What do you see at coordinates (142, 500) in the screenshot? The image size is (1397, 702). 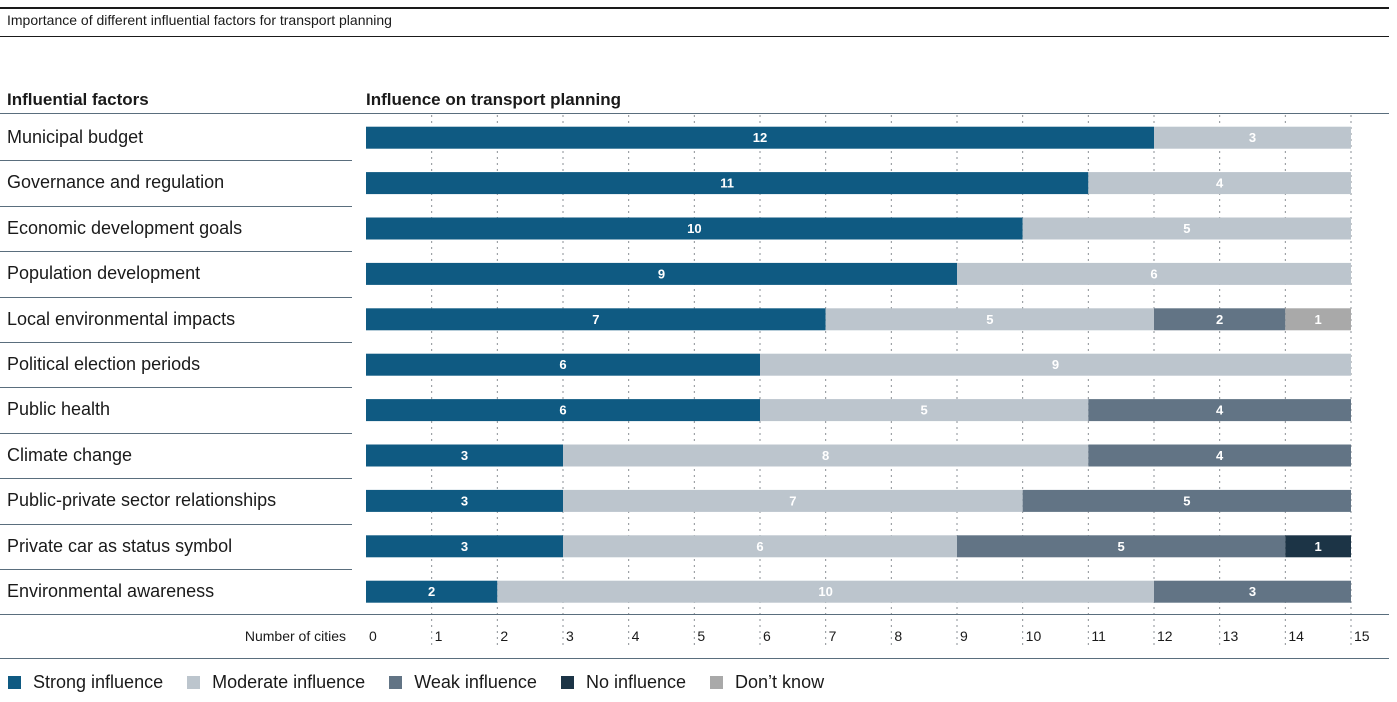 I see `factor-label: Public-private sector relationships` at bounding box center [142, 500].